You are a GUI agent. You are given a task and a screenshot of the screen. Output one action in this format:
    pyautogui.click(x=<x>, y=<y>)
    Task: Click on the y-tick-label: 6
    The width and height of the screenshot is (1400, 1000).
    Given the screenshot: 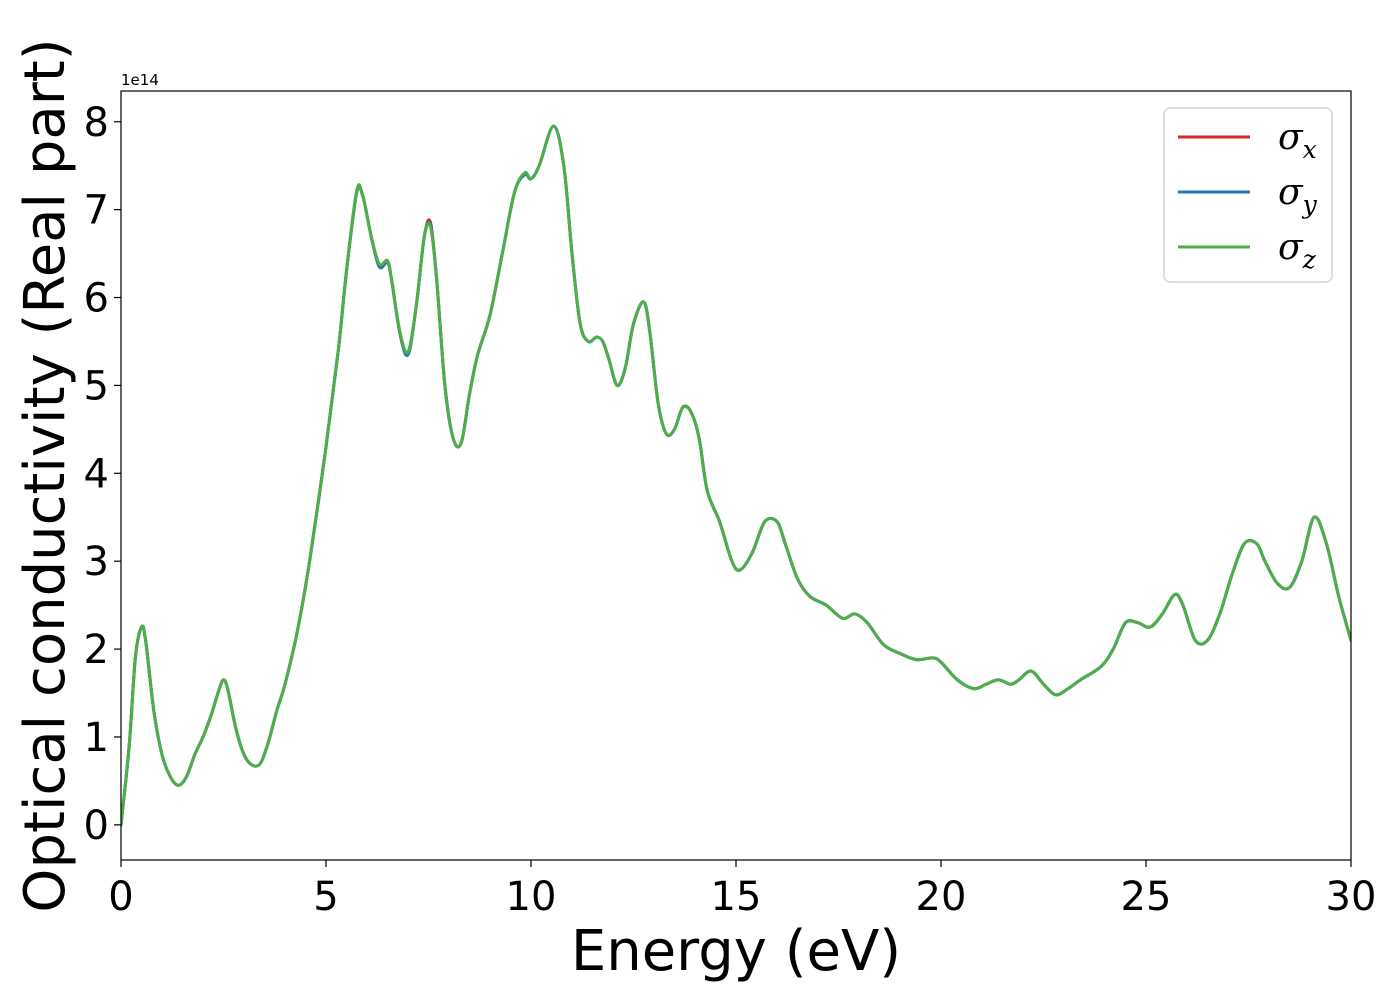 What is the action you would take?
    pyautogui.click(x=96, y=299)
    